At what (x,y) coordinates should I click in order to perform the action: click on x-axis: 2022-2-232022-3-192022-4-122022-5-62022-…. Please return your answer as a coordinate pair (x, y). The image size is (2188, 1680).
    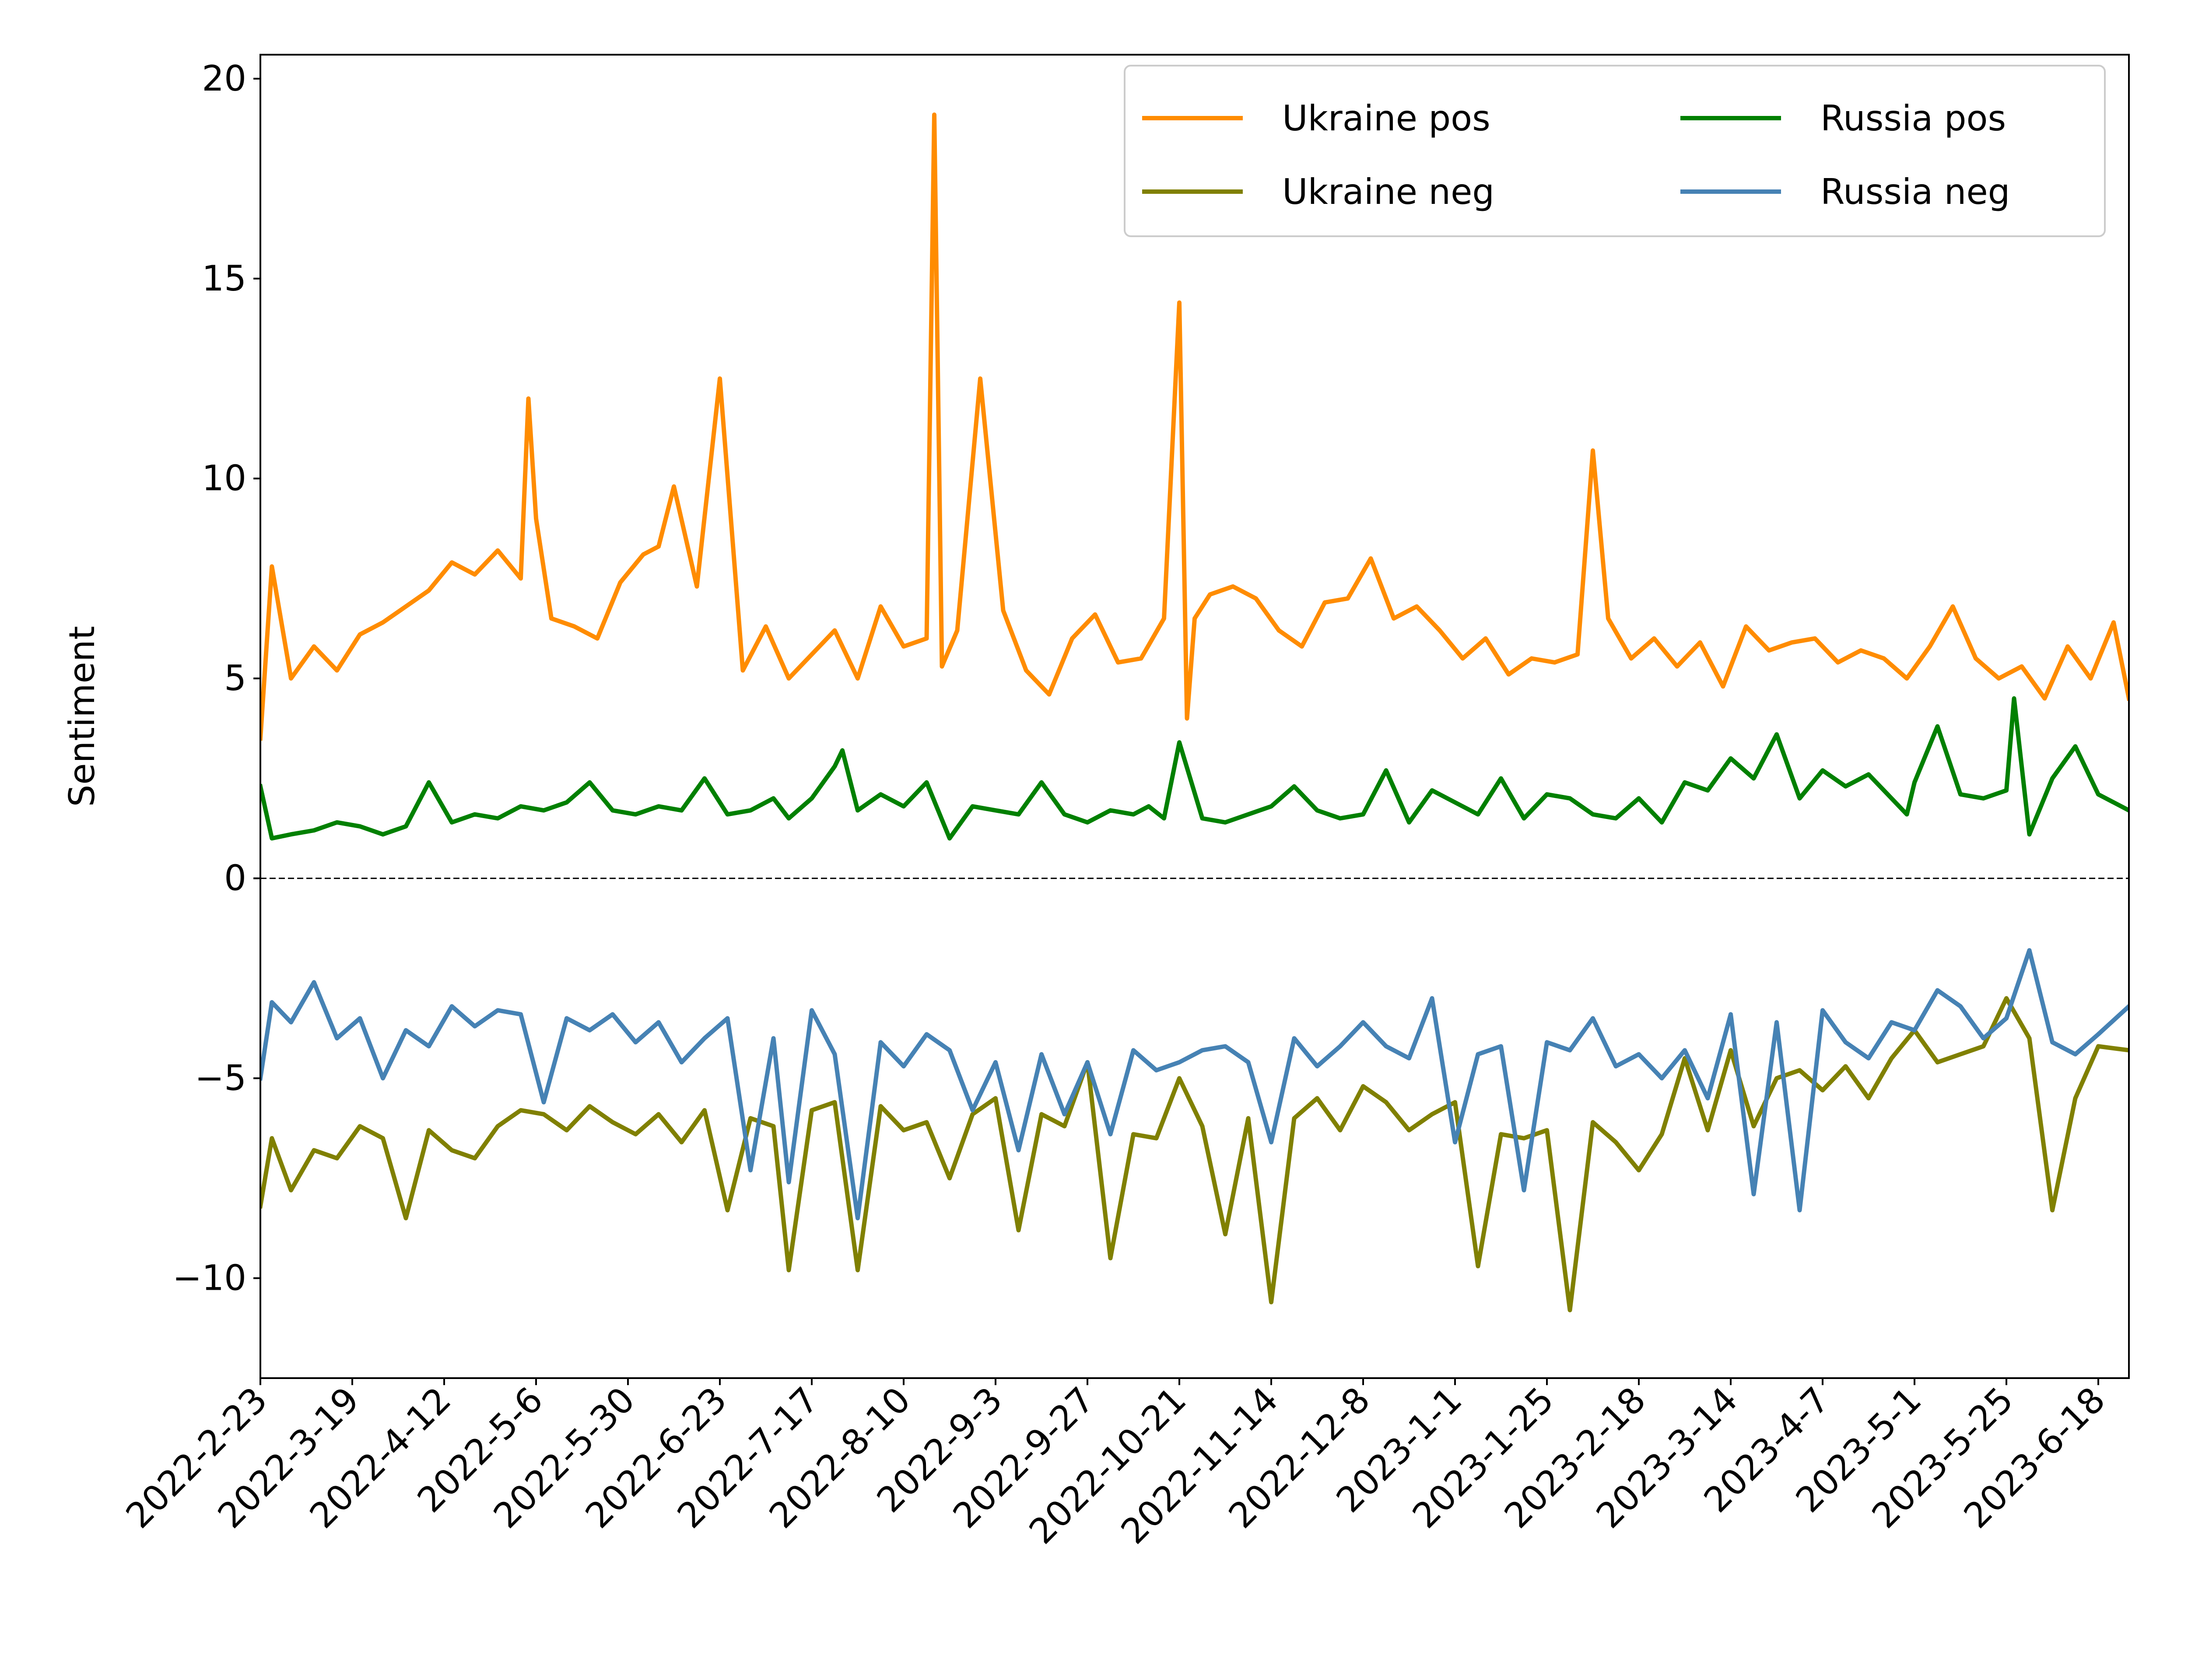
    Looking at the image, I should click on (1116, 1465).